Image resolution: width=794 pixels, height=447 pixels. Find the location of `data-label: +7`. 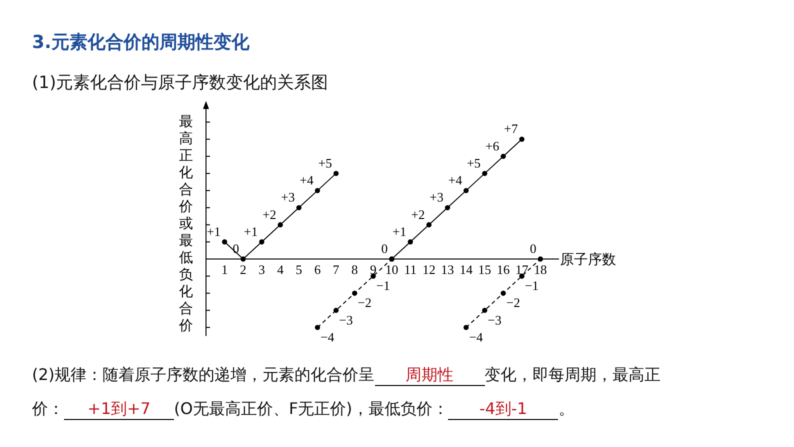

data-label: +7 is located at coordinates (511, 128).